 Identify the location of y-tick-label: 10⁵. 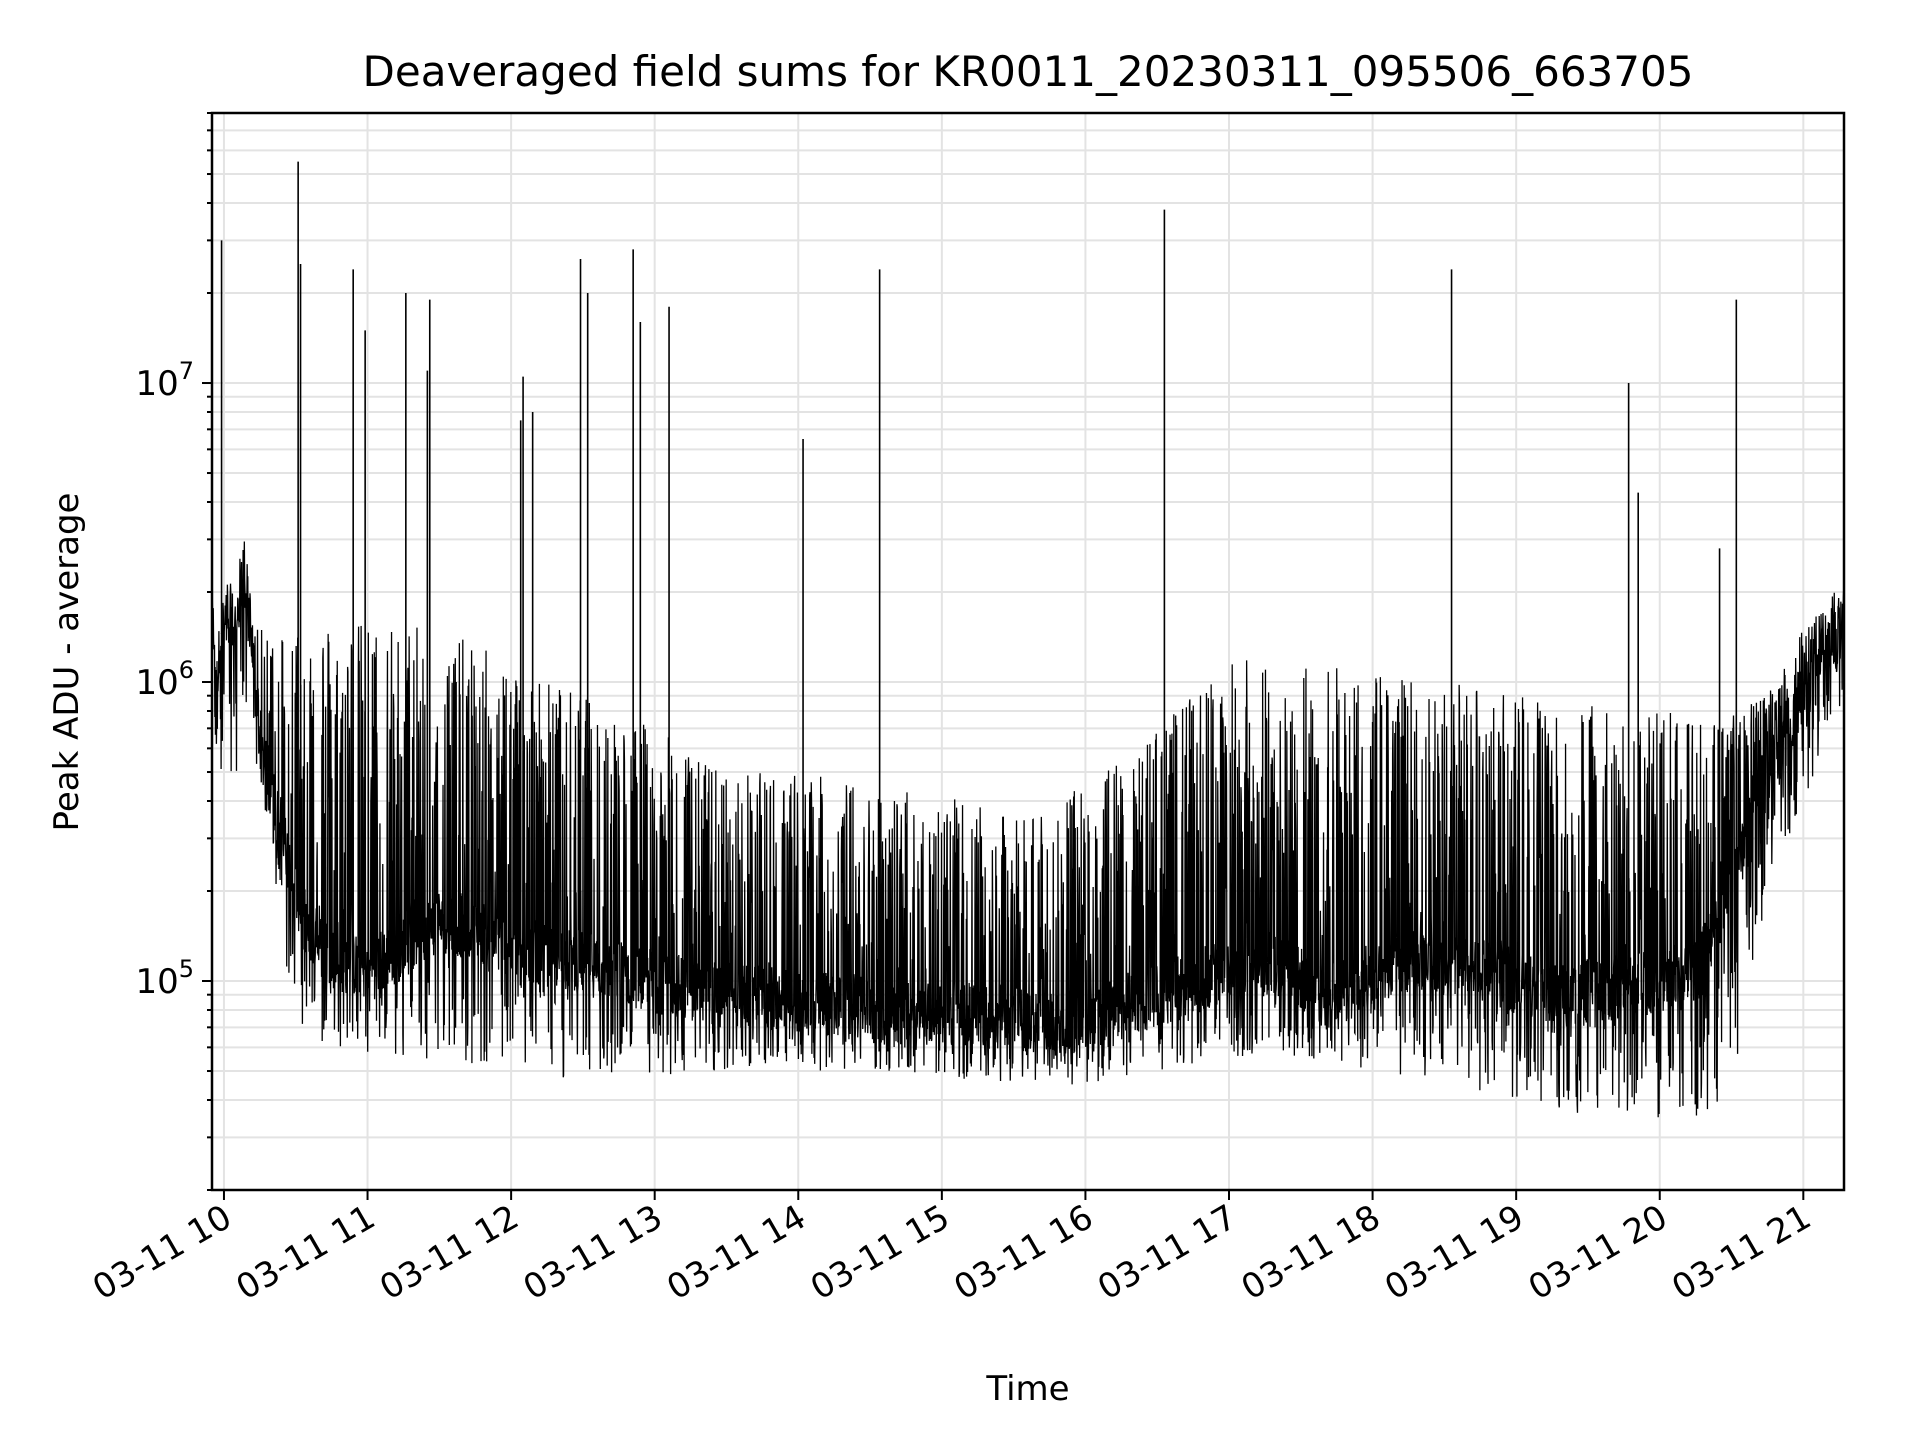
(164, 978).